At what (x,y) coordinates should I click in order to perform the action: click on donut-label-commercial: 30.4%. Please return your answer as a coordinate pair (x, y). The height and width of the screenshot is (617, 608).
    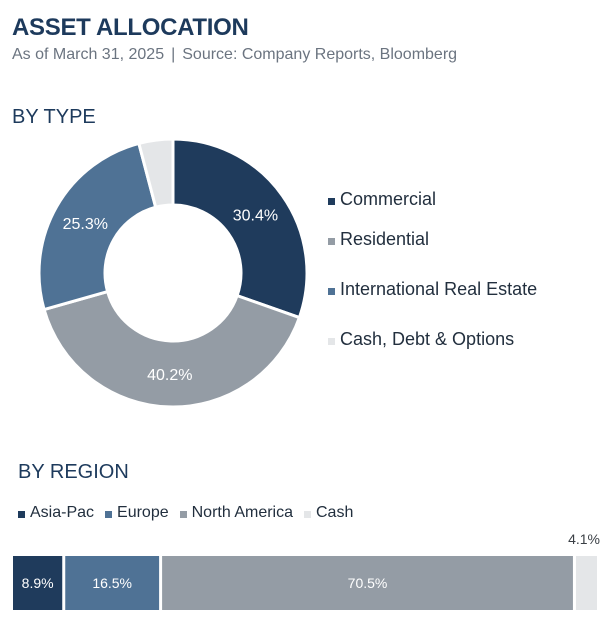
    Looking at the image, I should click on (255, 216).